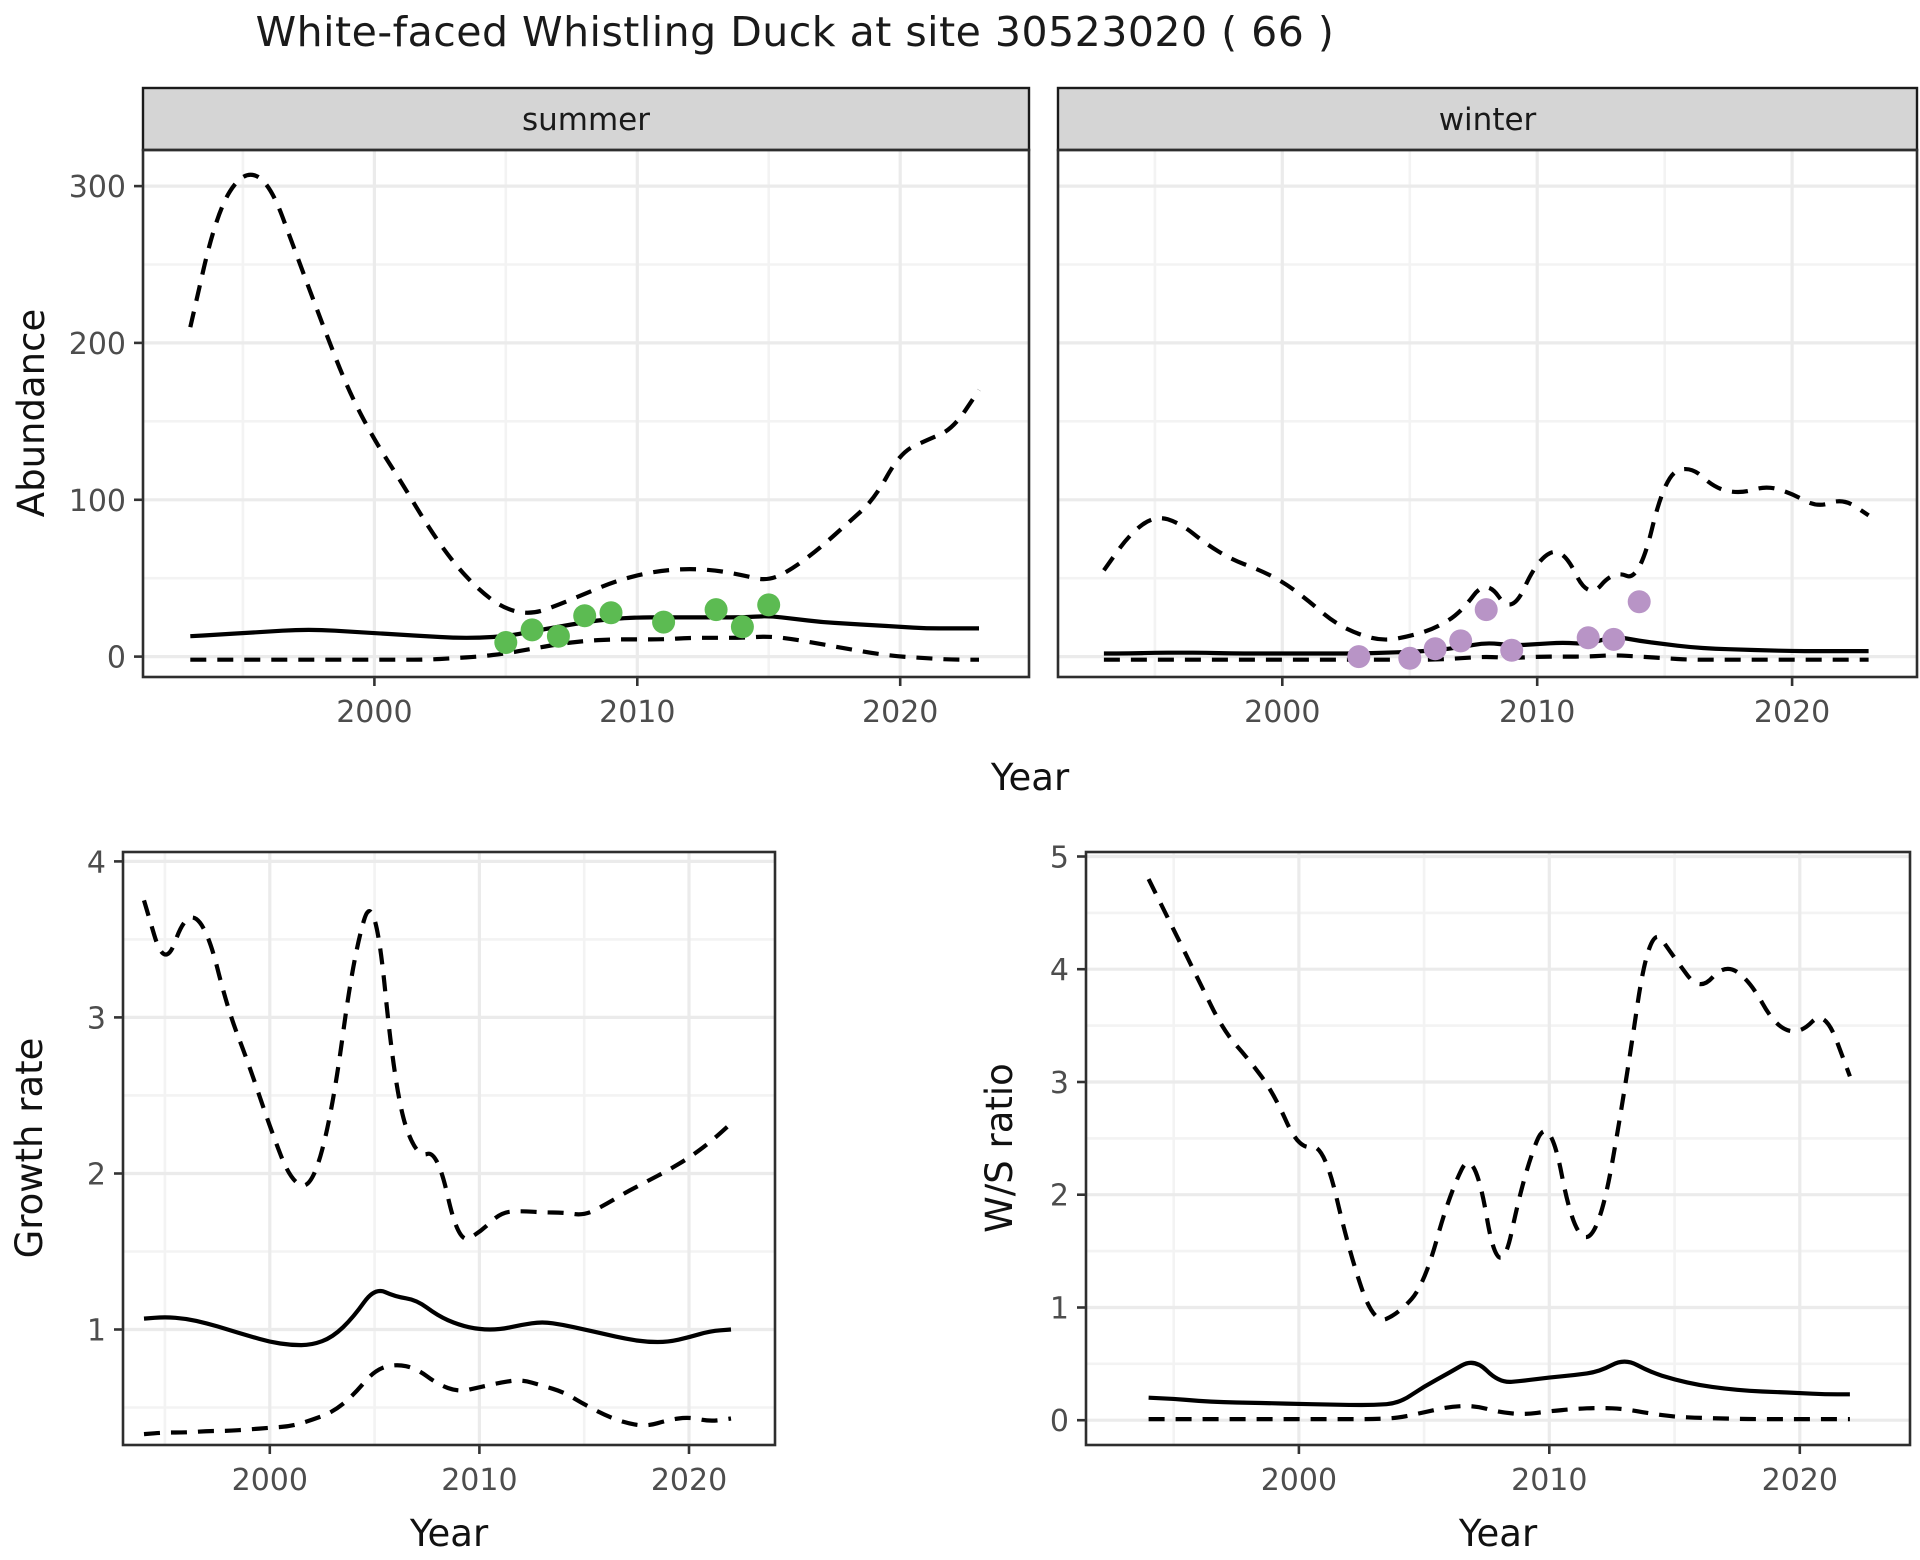  I want to click on abundance-winter-observed-counts, so click(1499, 630).